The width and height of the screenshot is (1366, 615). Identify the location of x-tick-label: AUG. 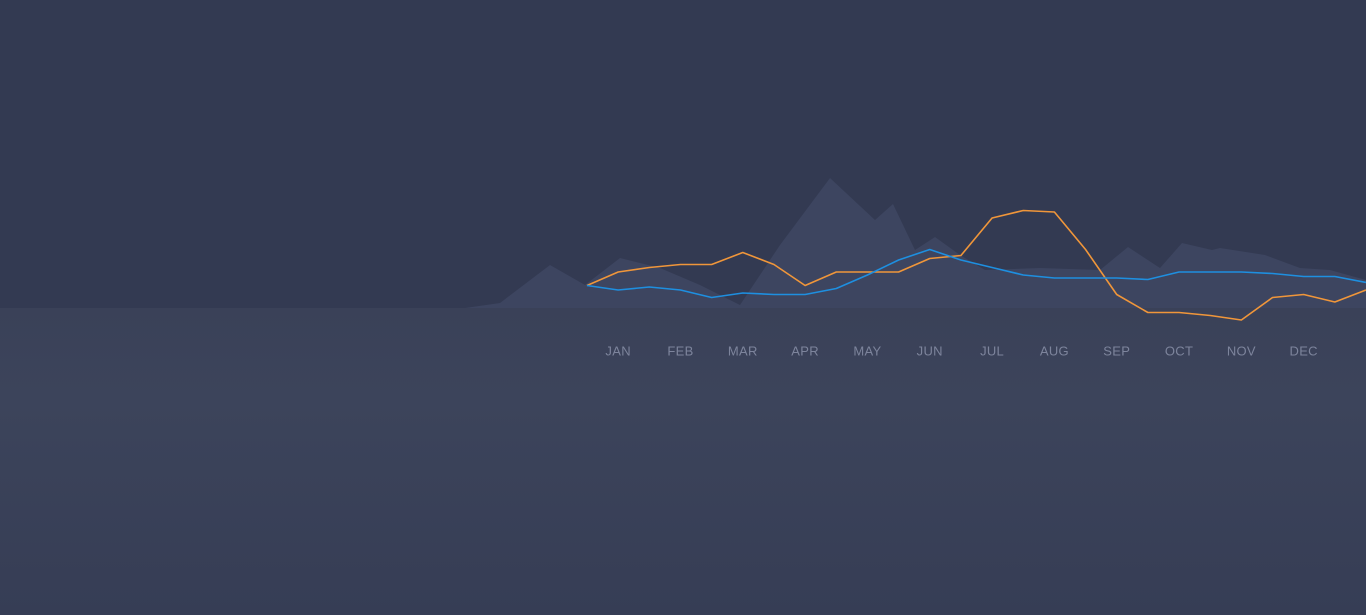
(1054, 350).